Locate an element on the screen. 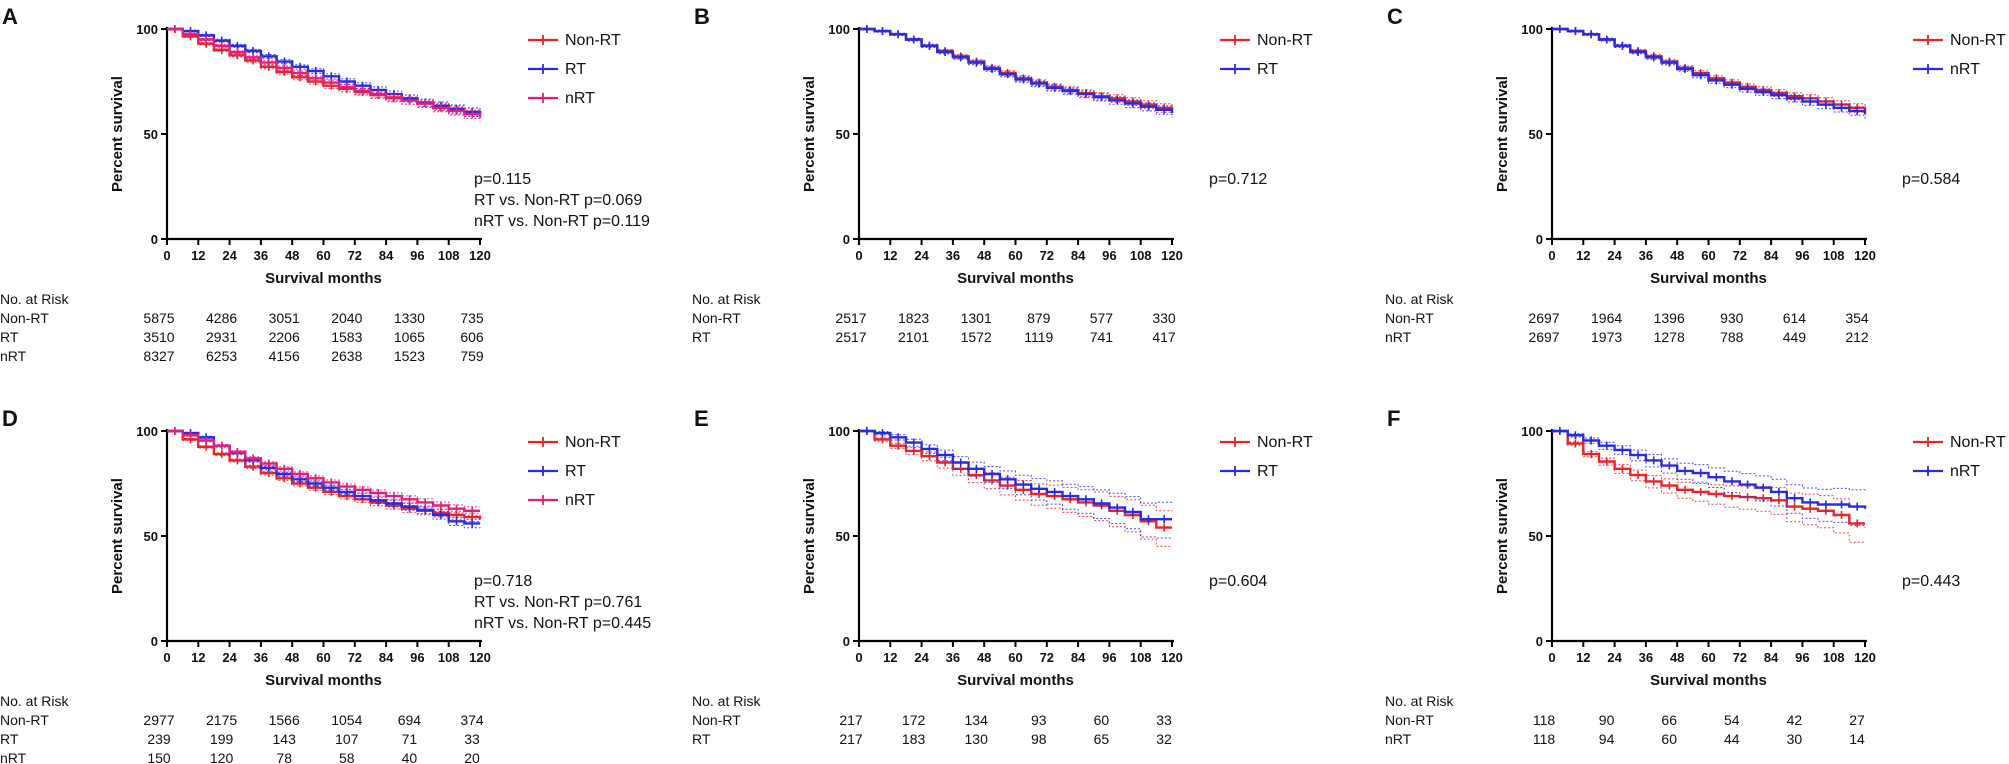 The image size is (2009, 764). survival-curve-nrt is located at coordinates (1709, 71).